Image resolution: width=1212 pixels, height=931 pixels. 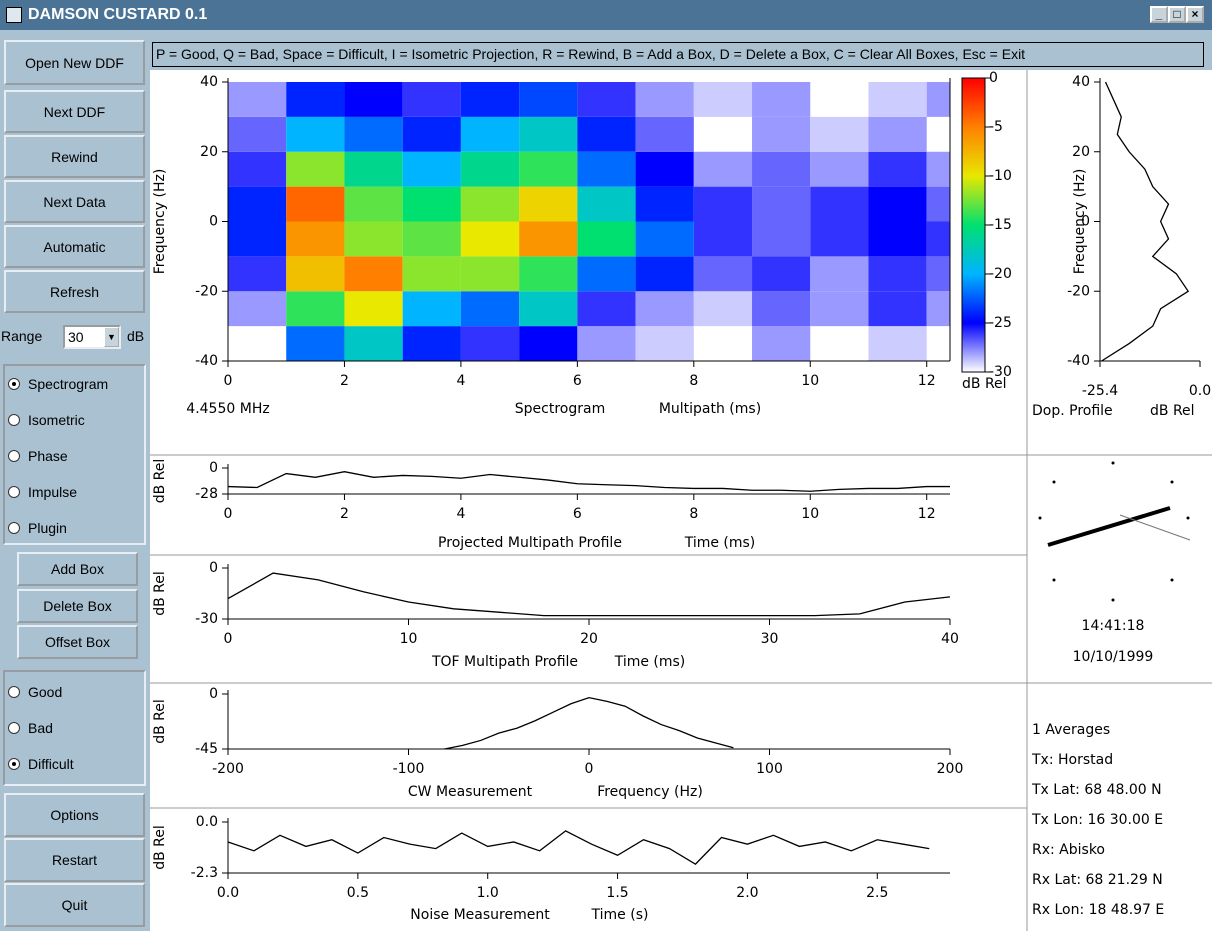 What do you see at coordinates (74, 815) in the screenshot?
I see `button: Options` at bounding box center [74, 815].